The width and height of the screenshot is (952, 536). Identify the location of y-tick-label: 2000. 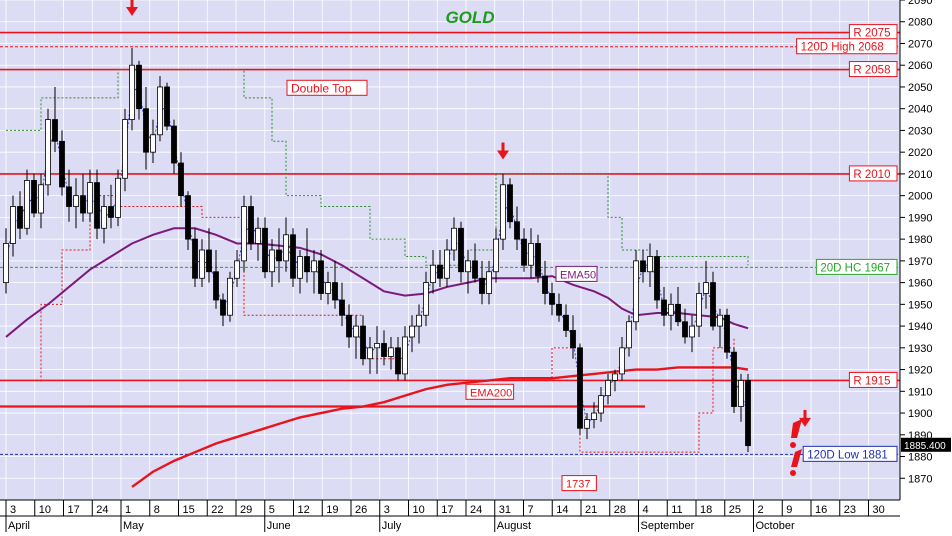
(920, 197).